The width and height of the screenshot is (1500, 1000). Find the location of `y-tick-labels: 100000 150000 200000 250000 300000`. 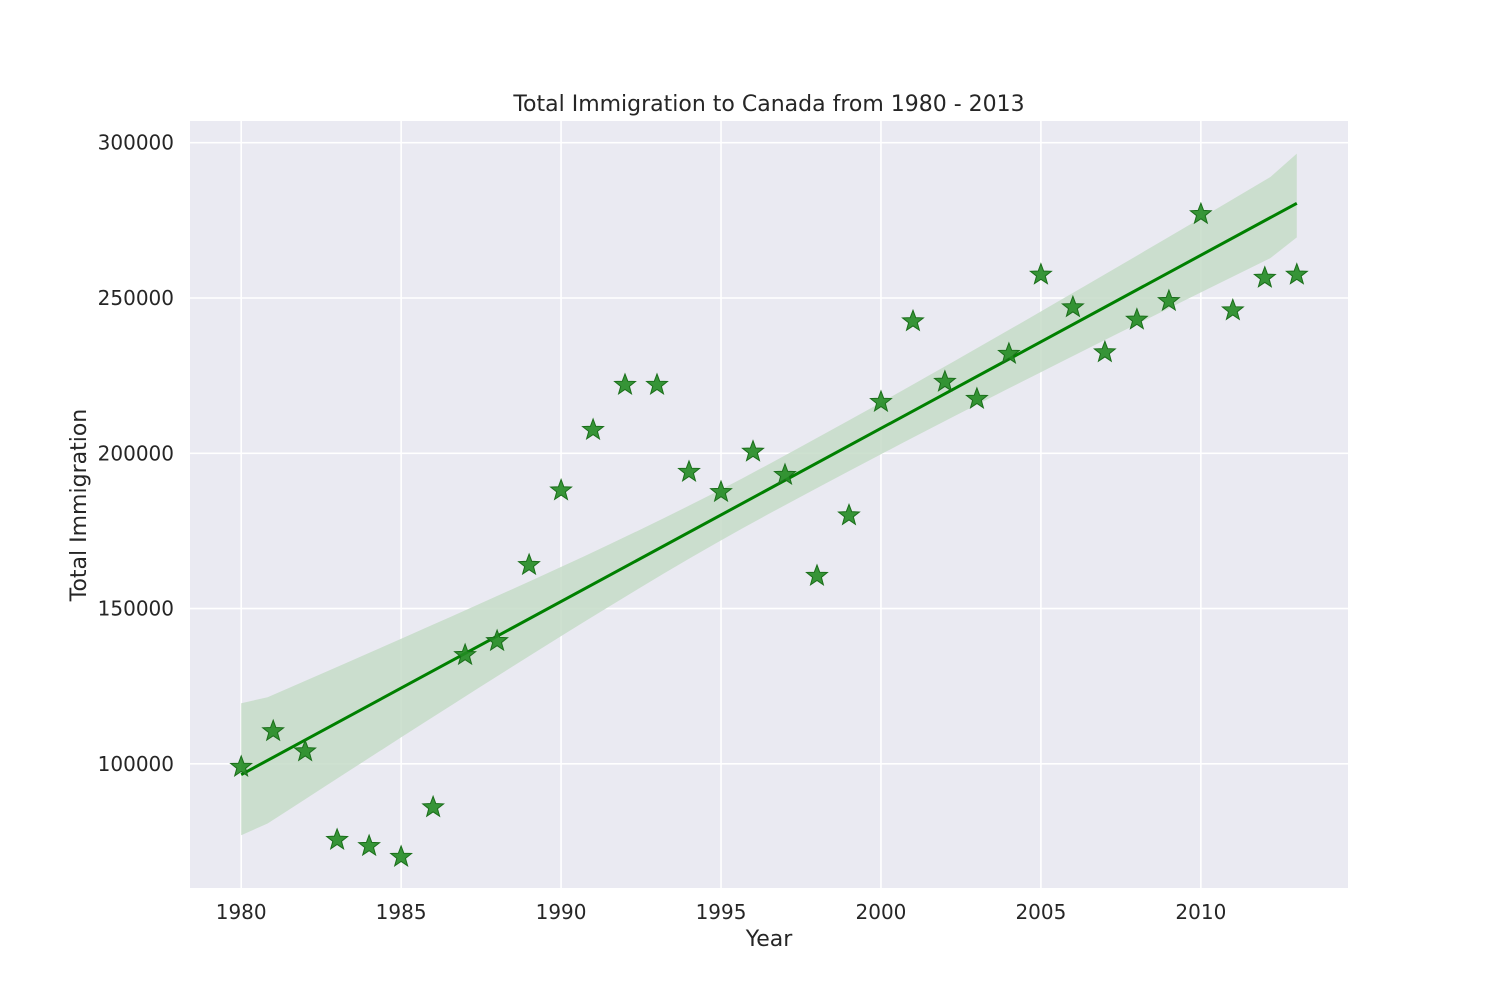

y-tick-labels: 100000 150000 200000 250000 300000 is located at coordinates (136, 453).